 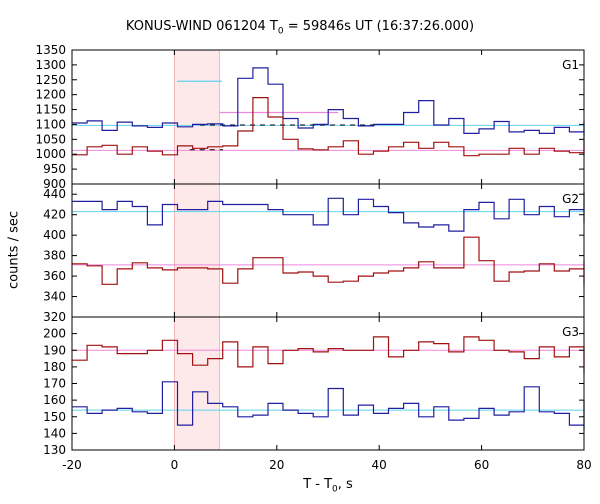 What do you see at coordinates (54, 215) in the screenshot?
I see `panel-g2-y-tick-label: 420` at bounding box center [54, 215].